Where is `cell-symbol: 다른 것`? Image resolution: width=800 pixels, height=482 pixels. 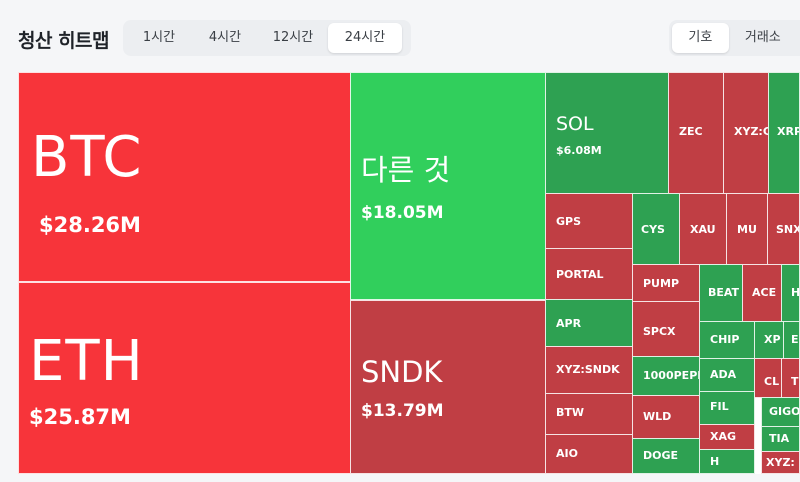
cell-symbol: 다른 것 is located at coordinates (406, 170).